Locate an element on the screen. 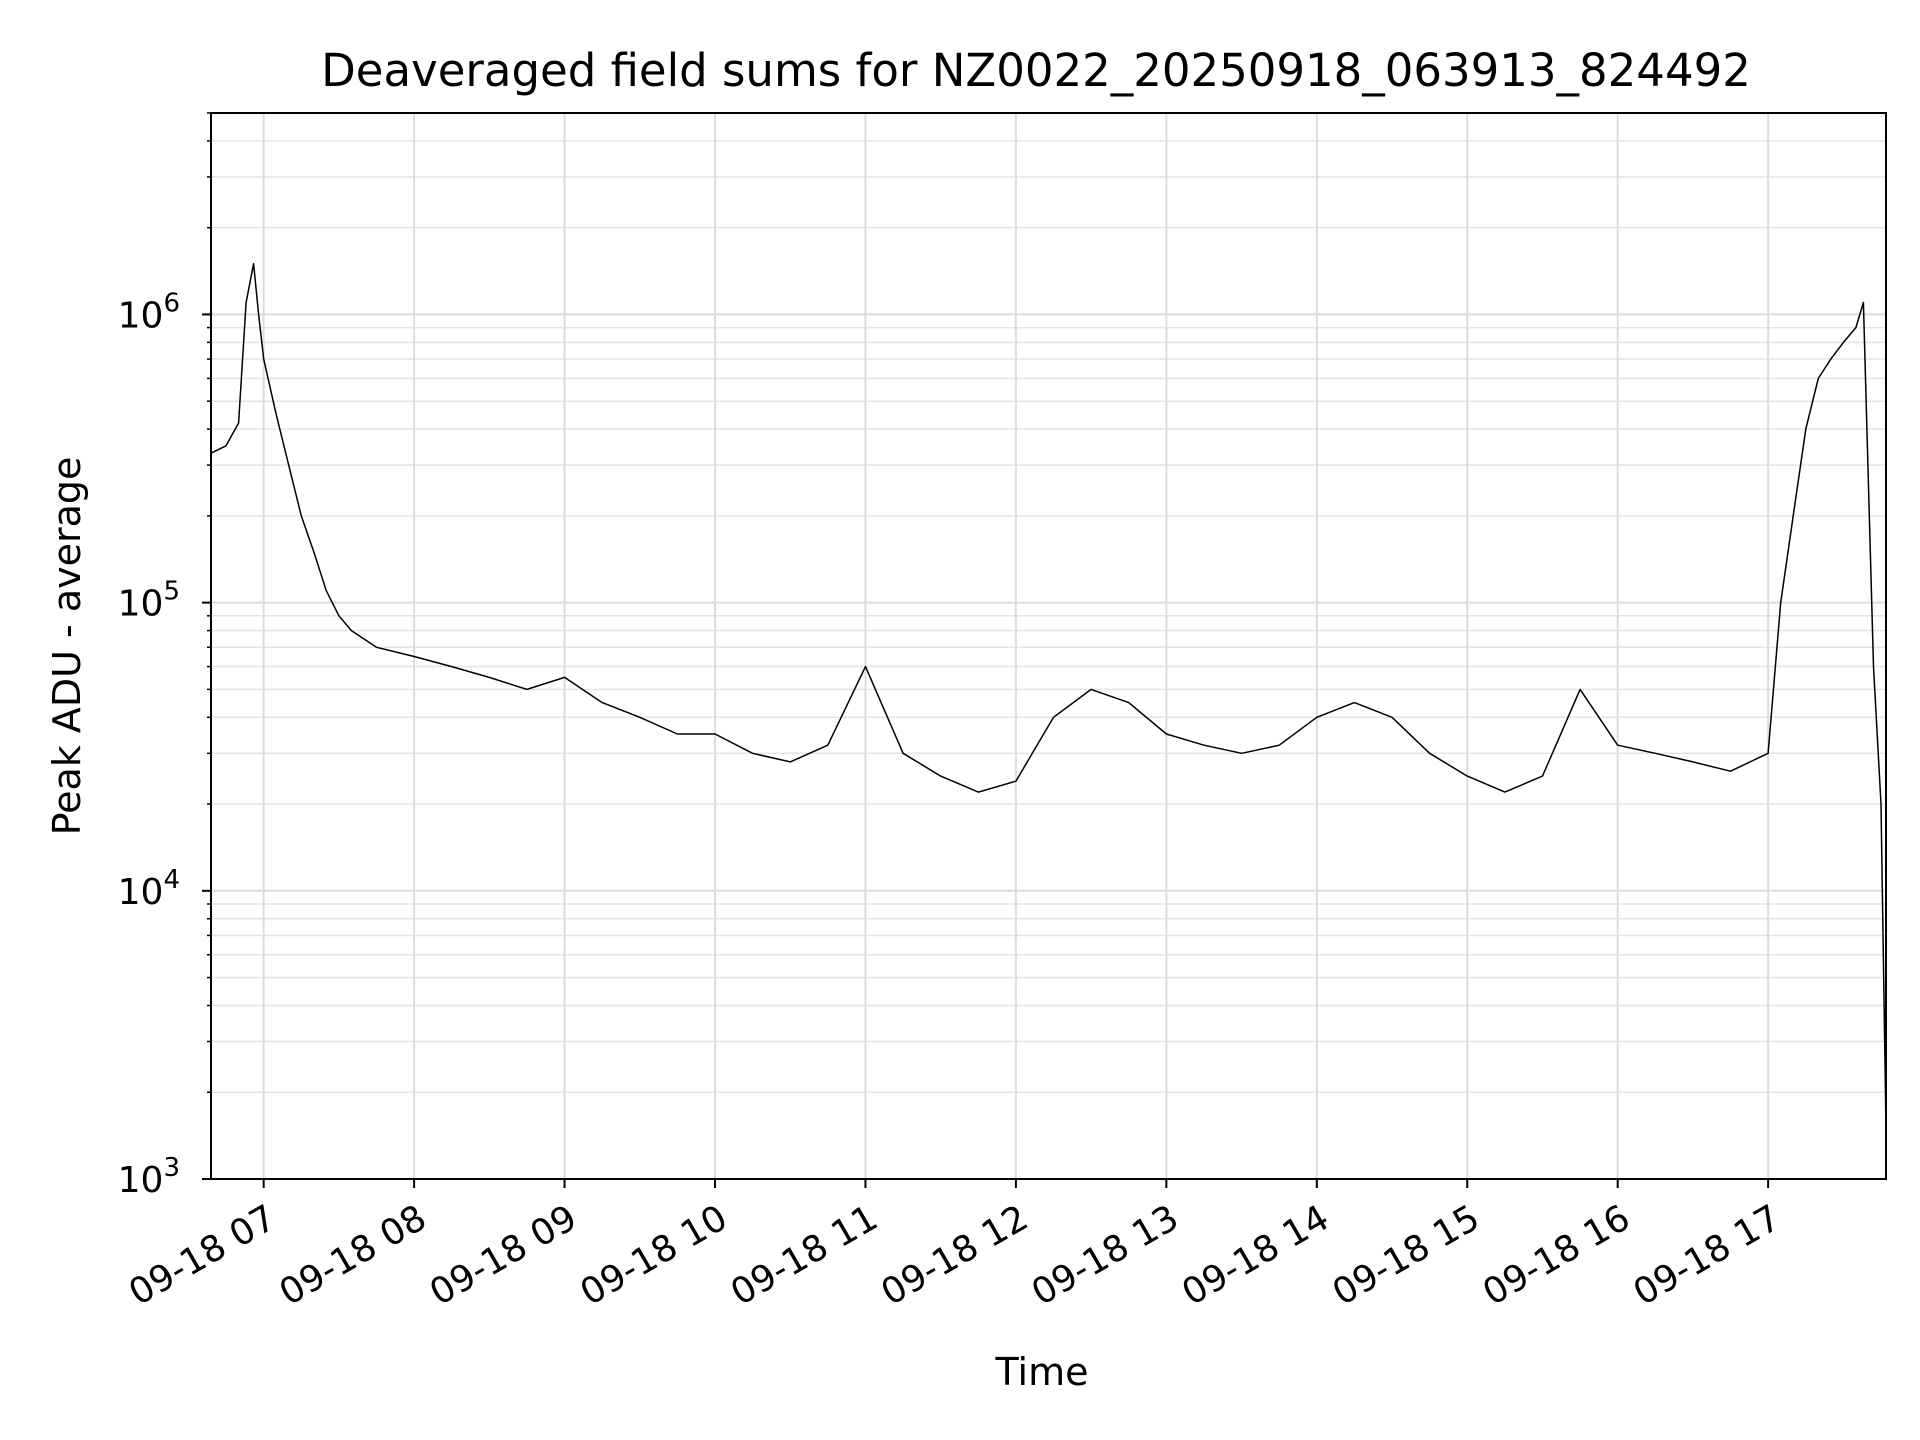 This screenshot has width=1920, height=1440. x-tick-label: 09-18 08 is located at coordinates (353, 1255).